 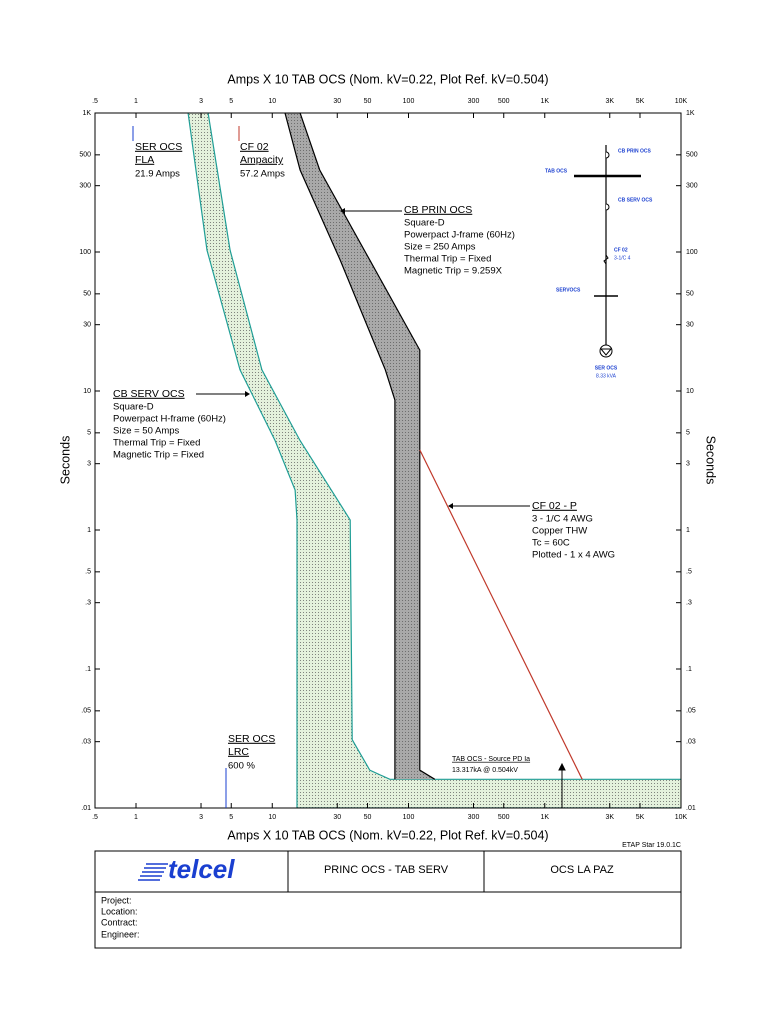 I want to click on software-note: ETAP Star 19.0.1C, so click(x=651, y=845).